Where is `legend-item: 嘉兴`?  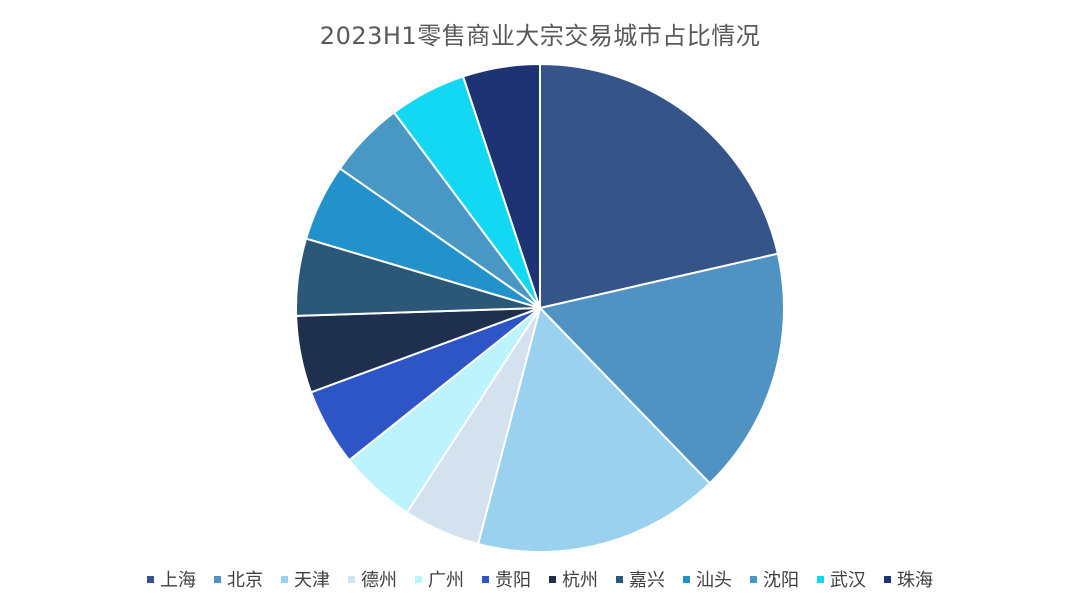
legend-item: 嘉兴 is located at coordinates (640, 579).